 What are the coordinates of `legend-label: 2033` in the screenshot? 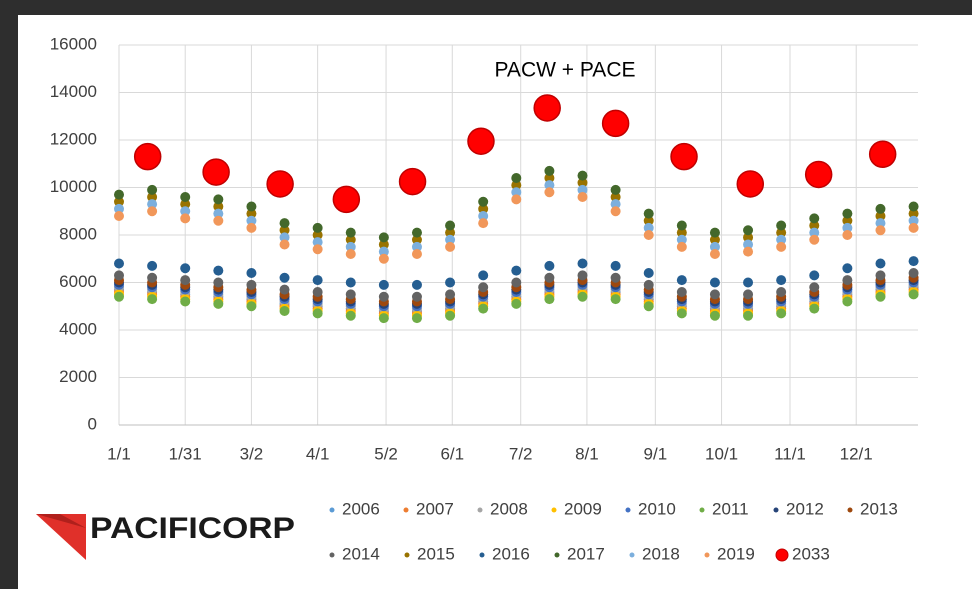 It's located at (811, 553).